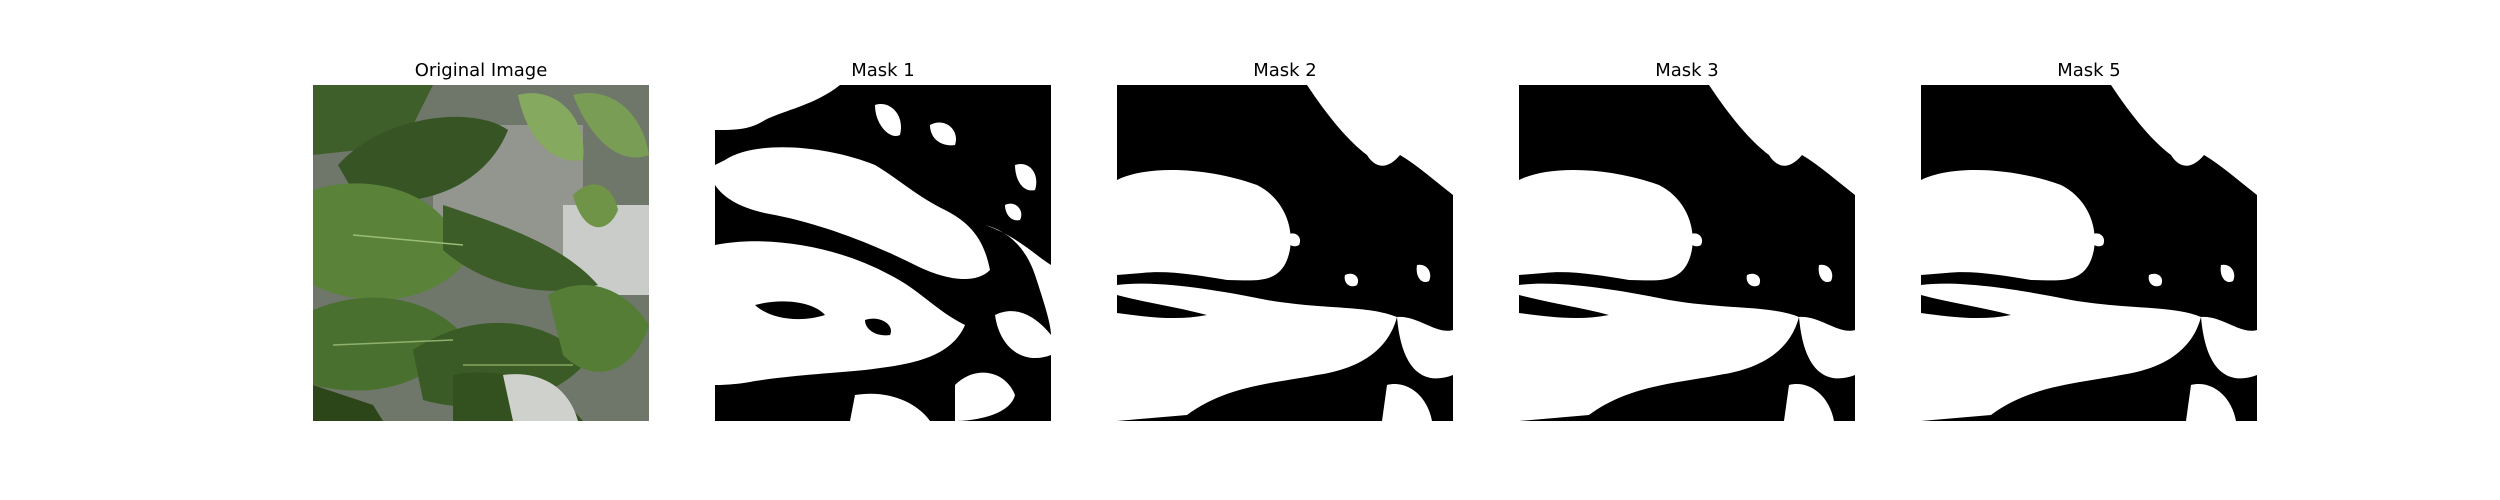 The image size is (2500, 500). What do you see at coordinates (2089, 253) in the screenshot?
I see `mask-5-image` at bounding box center [2089, 253].